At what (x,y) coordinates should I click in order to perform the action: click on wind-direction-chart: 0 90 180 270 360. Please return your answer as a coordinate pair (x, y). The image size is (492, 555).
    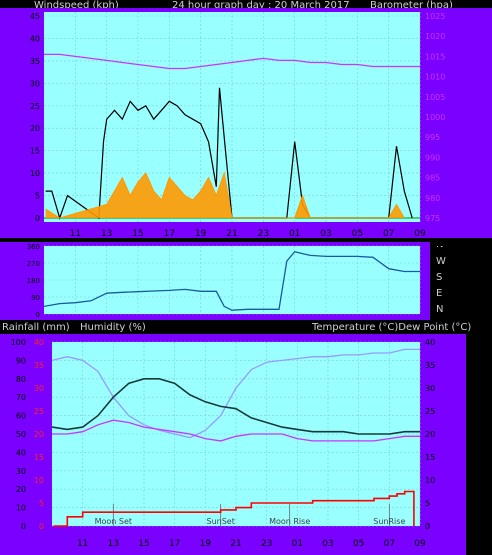
    Looking at the image, I should click on (215, 281).